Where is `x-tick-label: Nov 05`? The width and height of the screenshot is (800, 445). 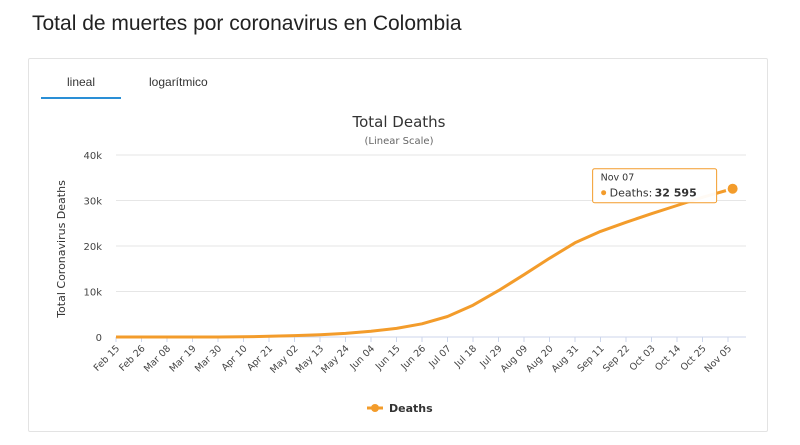
x-tick-label: Nov 05 is located at coordinates (719, 359).